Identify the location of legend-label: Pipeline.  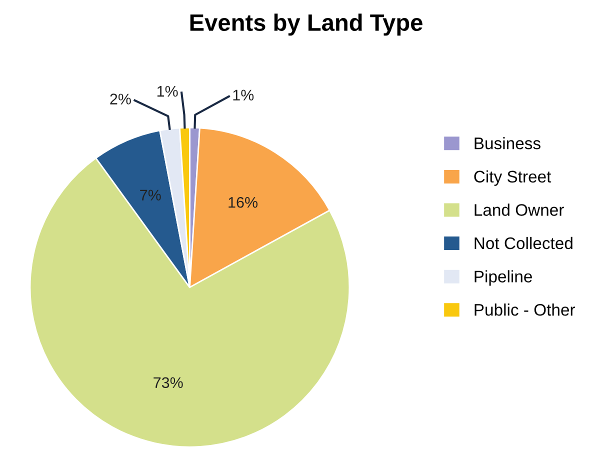
(503, 278).